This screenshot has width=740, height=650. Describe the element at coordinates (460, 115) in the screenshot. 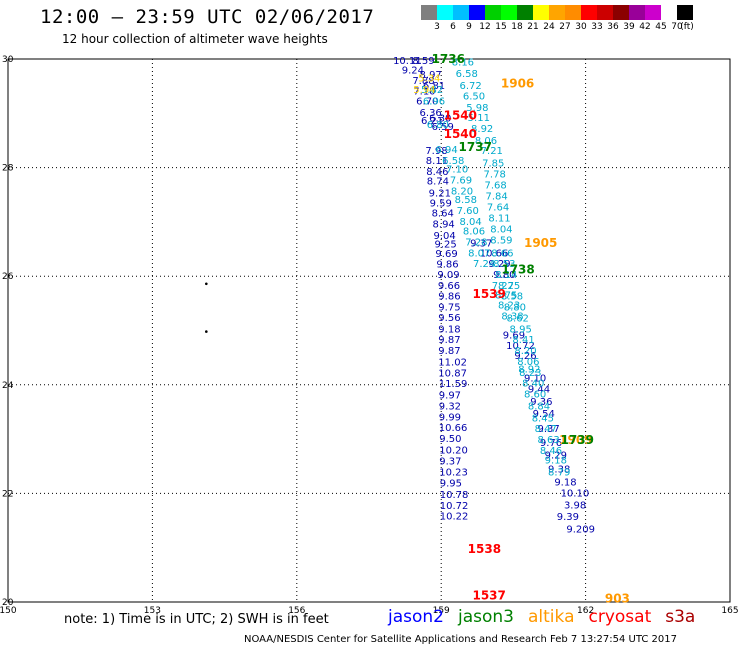

I see `time-label: 1540` at that location.